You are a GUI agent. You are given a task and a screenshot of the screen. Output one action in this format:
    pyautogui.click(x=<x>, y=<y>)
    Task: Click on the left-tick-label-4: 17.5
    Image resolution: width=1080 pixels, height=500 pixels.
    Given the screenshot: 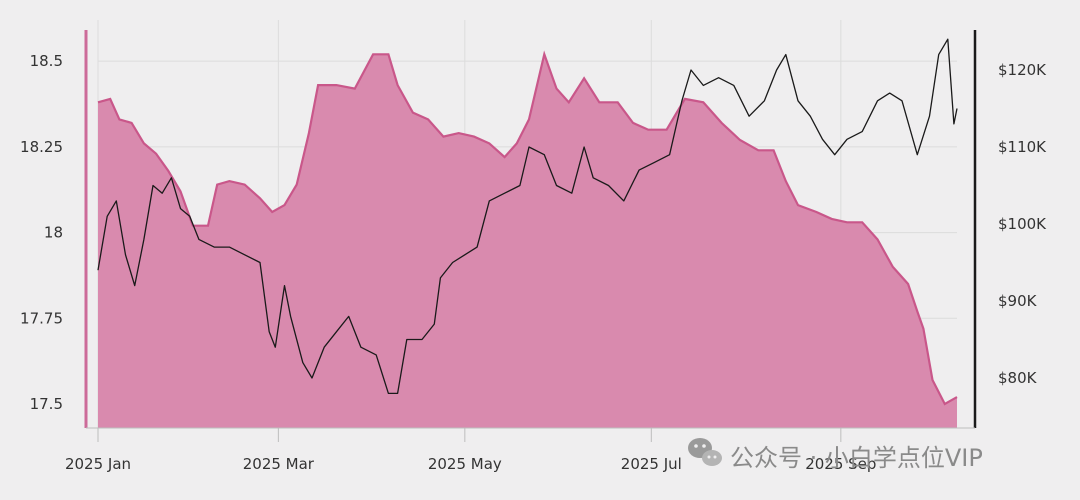 What is the action you would take?
    pyautogui.click(x=46, y=404)
    